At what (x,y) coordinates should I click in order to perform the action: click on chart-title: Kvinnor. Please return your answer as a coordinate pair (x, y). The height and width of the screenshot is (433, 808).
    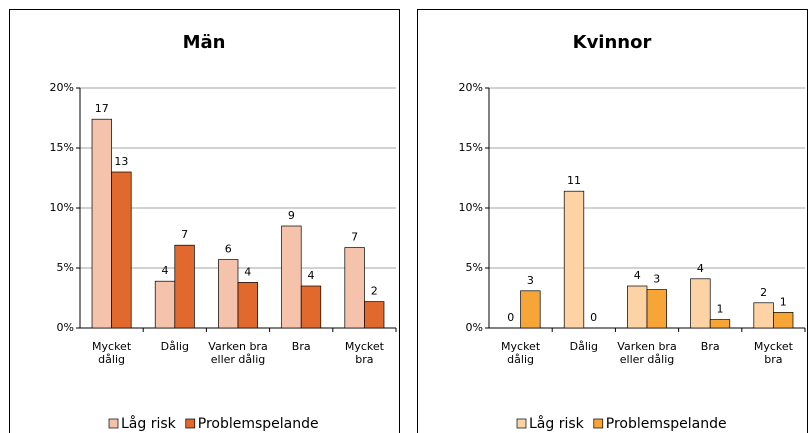
    Looking at the image, I should click on (612, 42).